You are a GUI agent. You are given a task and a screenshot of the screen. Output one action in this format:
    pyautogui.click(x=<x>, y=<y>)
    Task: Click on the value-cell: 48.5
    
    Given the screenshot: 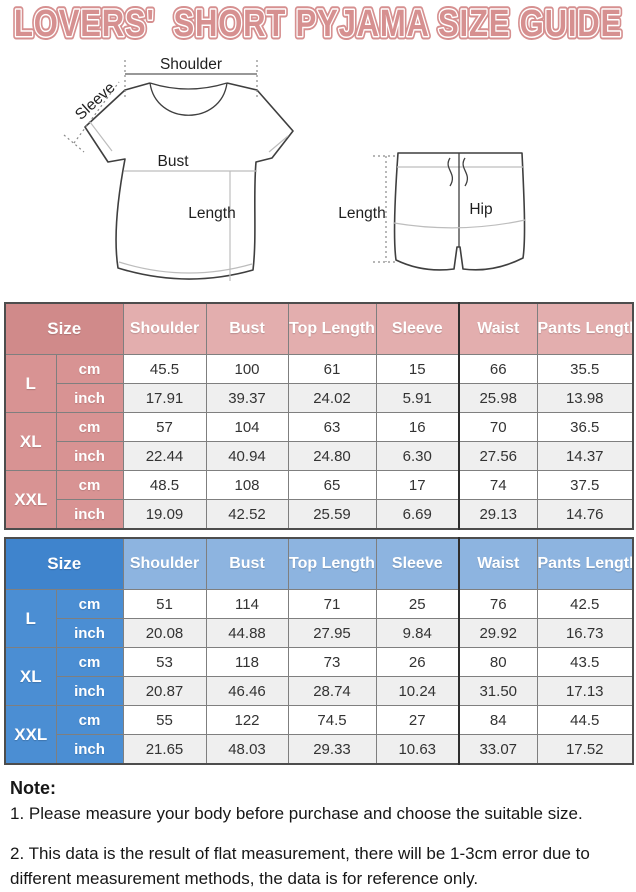 What is the action you would take?
    pyautogui.click(x=164, y=485)
    